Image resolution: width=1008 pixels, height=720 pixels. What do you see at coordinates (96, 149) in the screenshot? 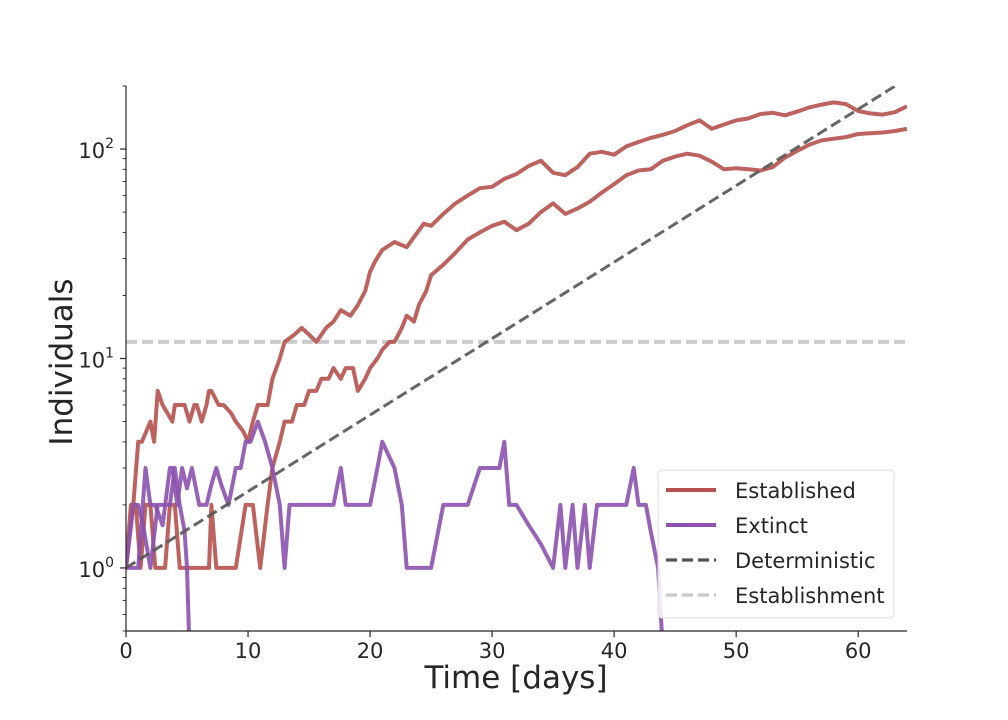
I see `y-tick-label: 10²` at bounding box center [96, 149].